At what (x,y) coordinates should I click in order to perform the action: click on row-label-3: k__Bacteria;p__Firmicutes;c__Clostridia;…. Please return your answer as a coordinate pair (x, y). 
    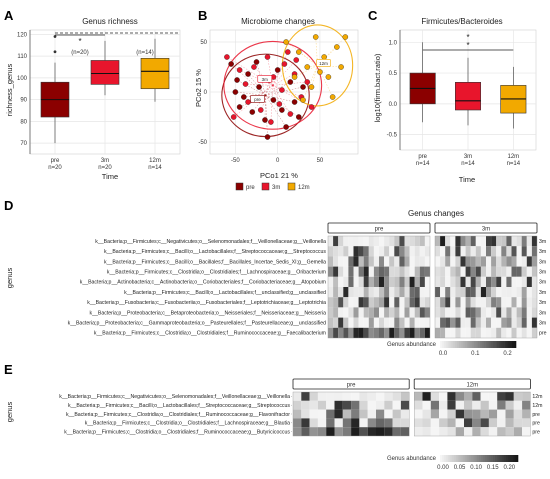
    Looking at the image, I should click on (187, 424).